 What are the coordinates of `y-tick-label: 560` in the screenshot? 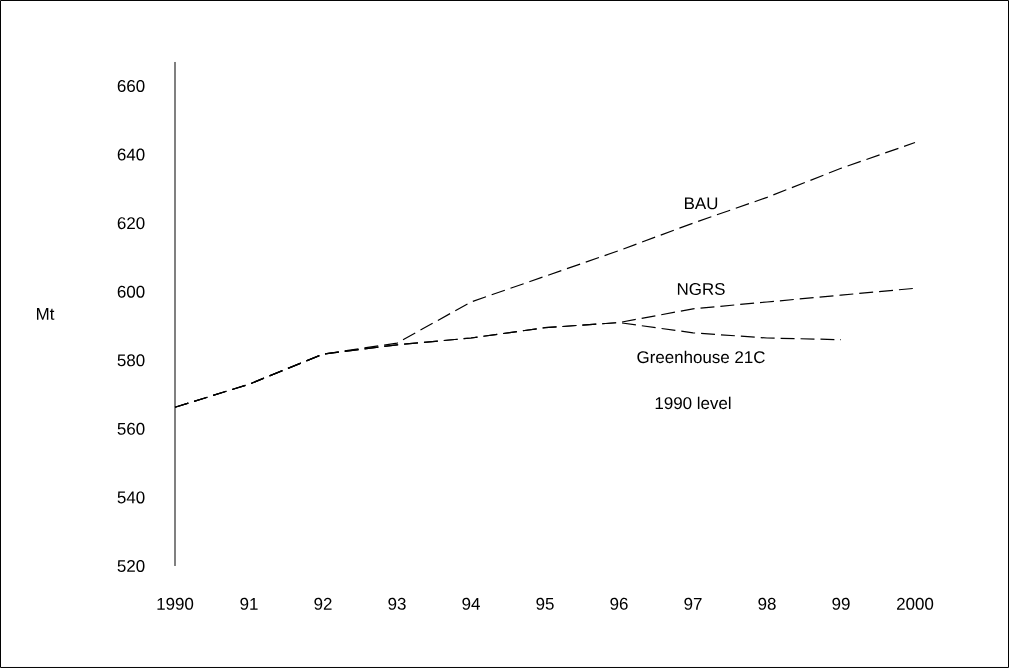 It's located at (131, 428).